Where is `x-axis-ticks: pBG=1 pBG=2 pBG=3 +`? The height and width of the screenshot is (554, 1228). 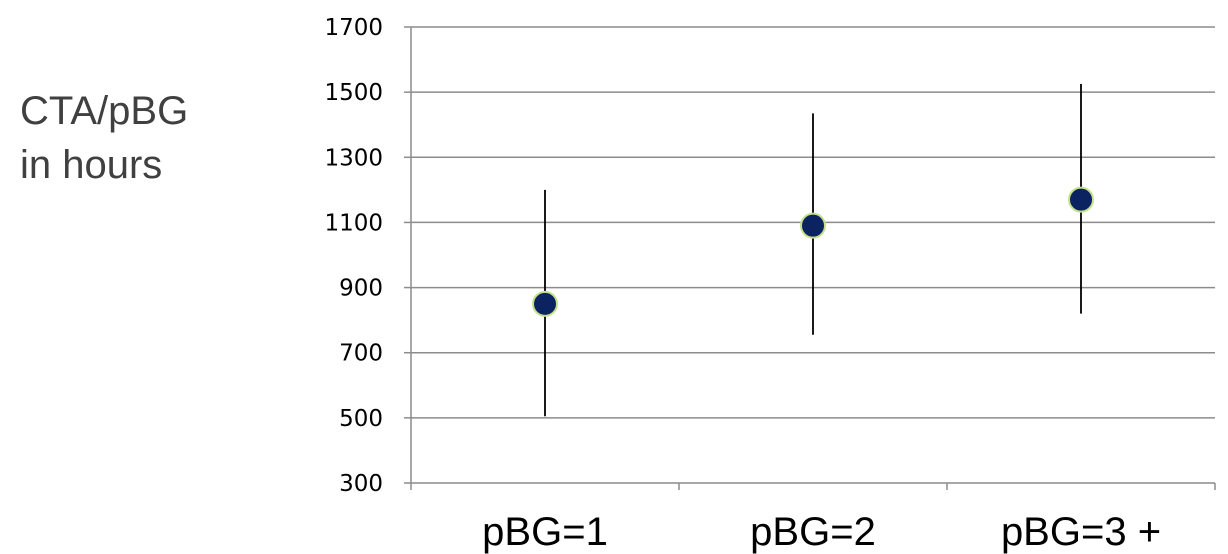 x-axis-ticks: pBG=1 pBG=2 pBG=3 + is located at coordinates (813, 518).